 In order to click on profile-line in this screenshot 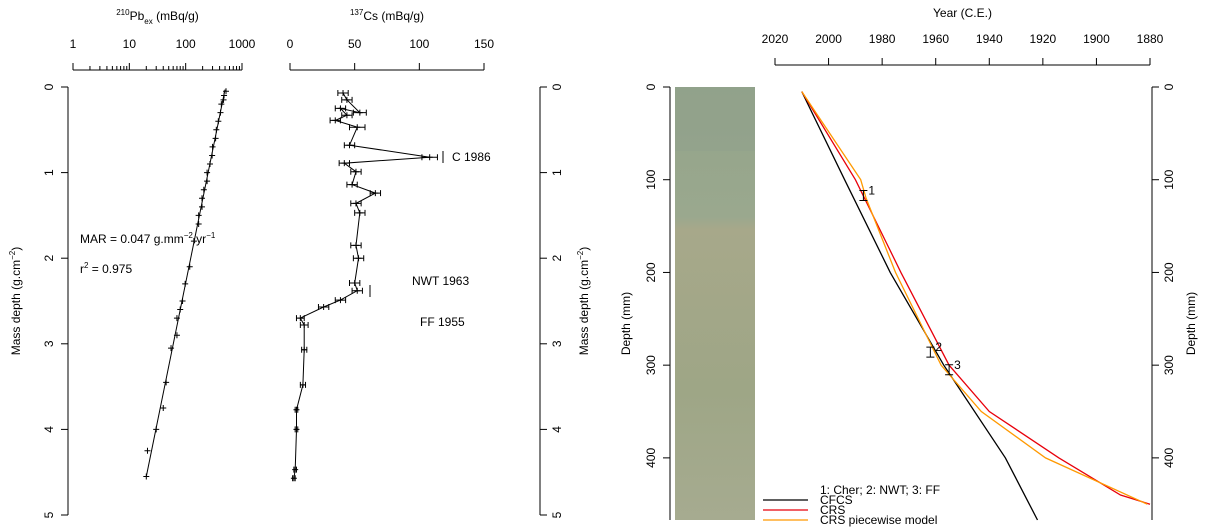, I will do `click(361, 285)`.